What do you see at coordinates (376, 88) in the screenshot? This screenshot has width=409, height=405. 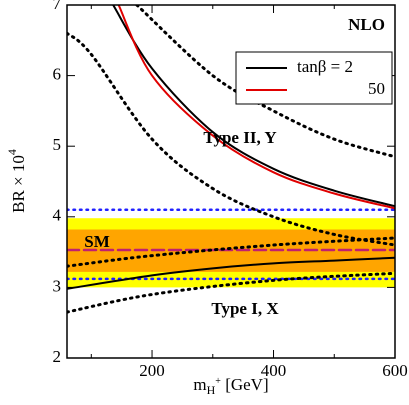 I see `legend-label: 50` at bounding box center [376, 88].